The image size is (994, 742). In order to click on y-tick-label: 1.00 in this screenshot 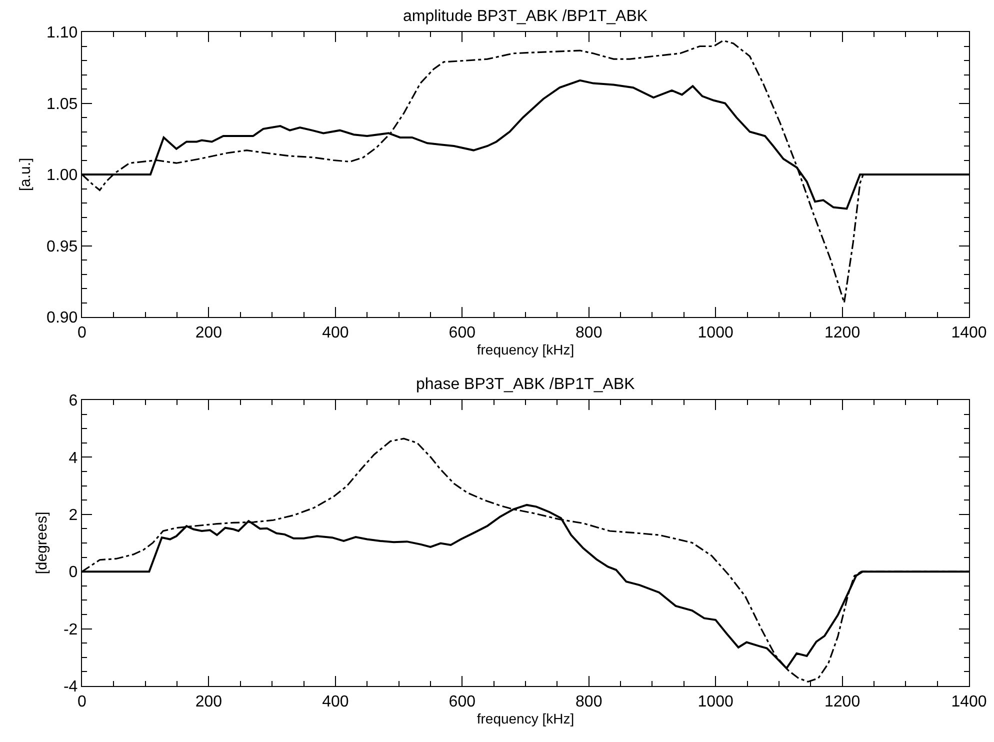, I will do `click(62, 175)`.